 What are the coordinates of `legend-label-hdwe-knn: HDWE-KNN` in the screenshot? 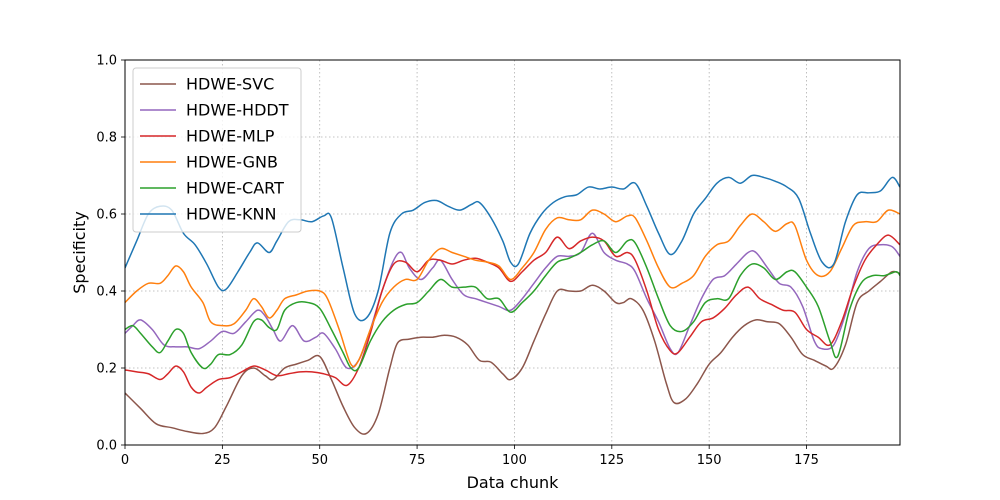 It's located at (231, 214).